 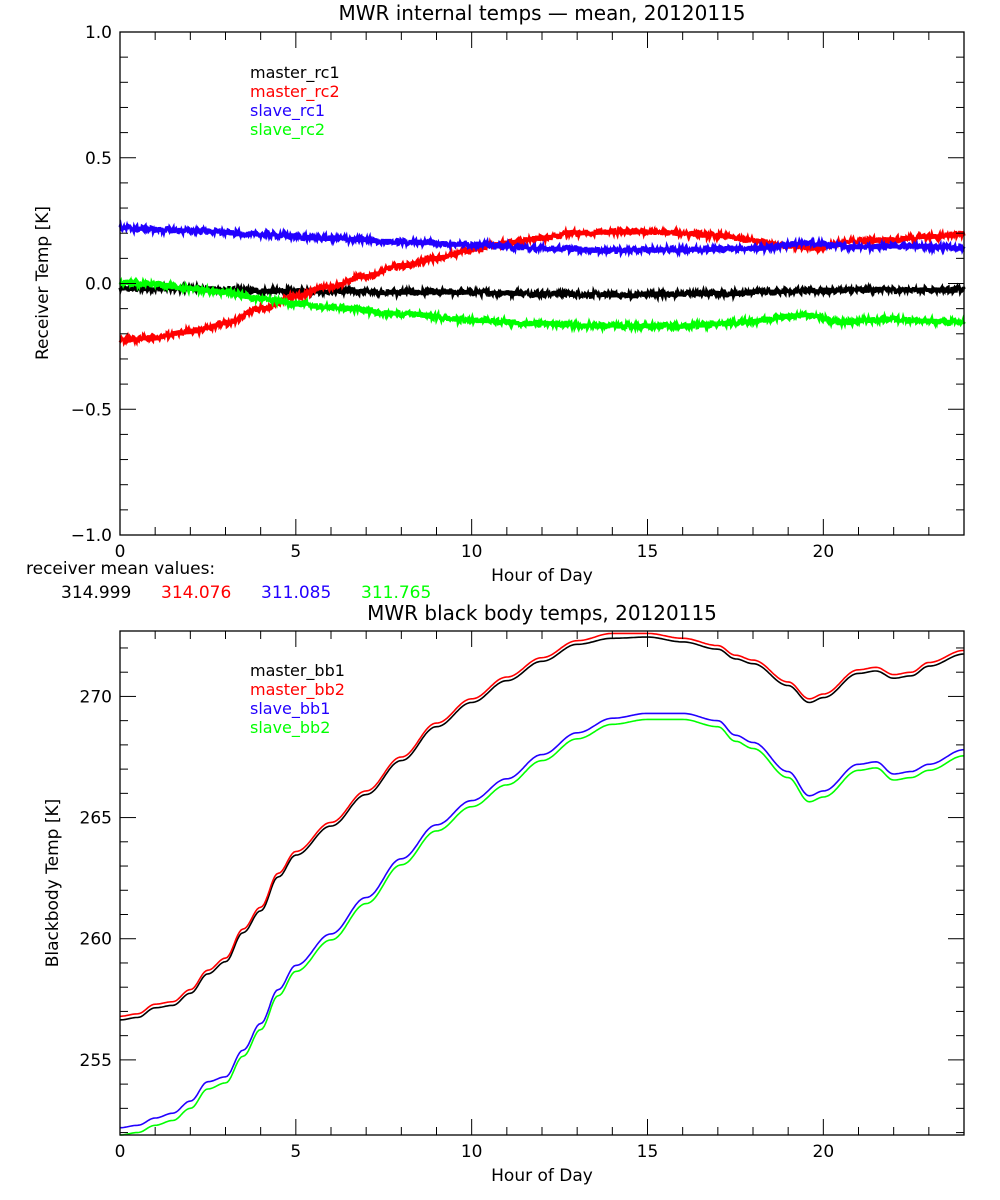 I want to click on receiver-mean-value: 311.765, so click(x=396, y=593).